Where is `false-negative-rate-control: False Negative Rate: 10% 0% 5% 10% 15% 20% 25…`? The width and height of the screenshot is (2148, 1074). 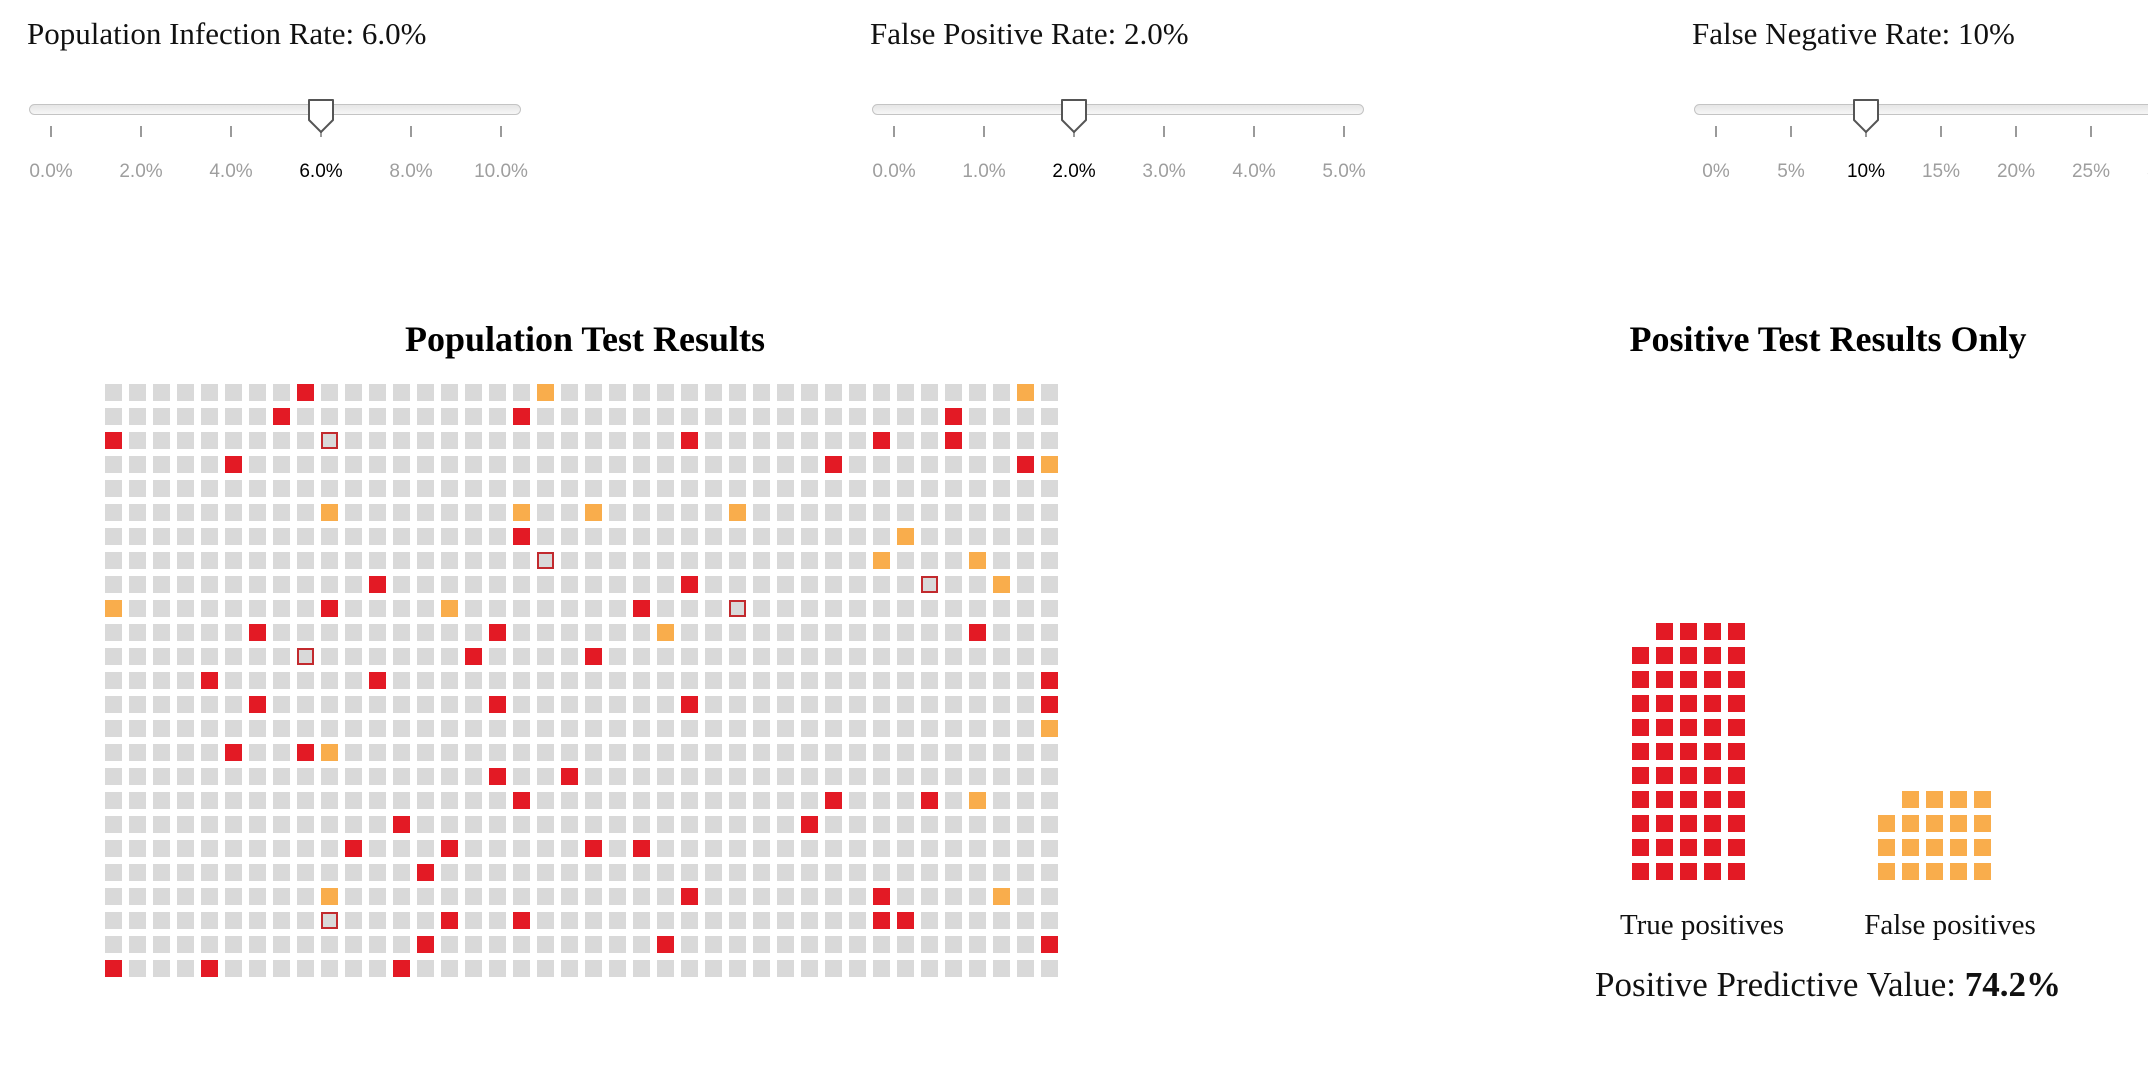
false-negative-rate-control: False Negative Rate: 10% 0% 5% 10% 15% 20% 25… is located at coordinates (1920, 100).